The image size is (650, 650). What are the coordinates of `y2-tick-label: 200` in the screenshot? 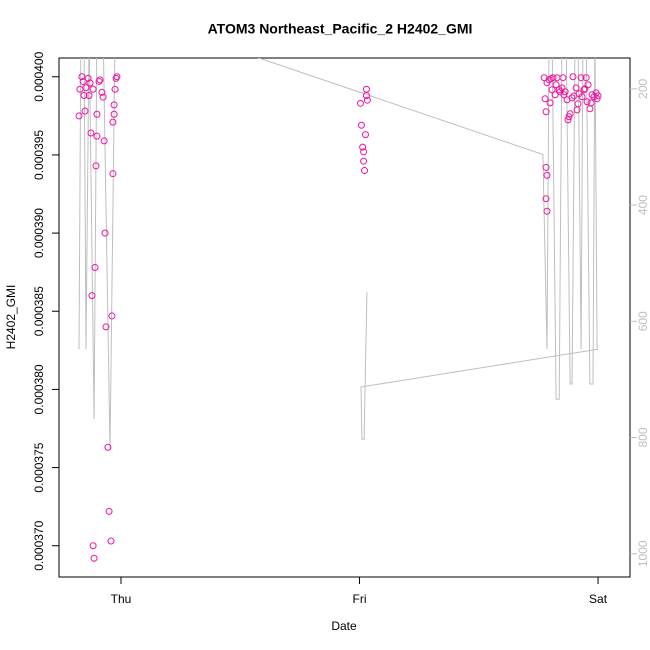 It's located at (643, 88).